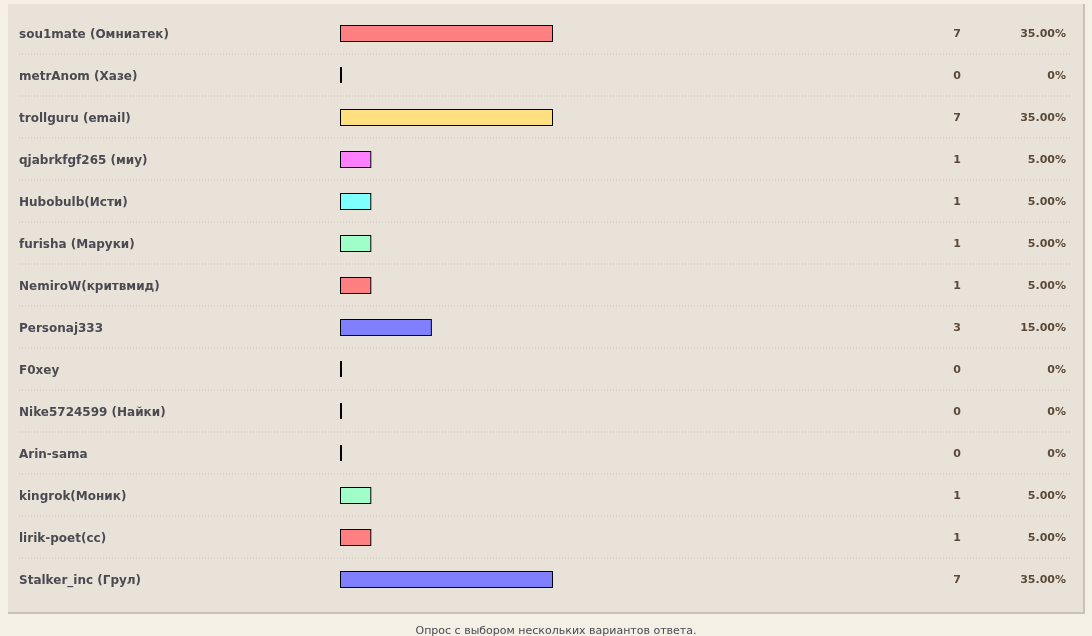  Describe the element at coordinates (73, 201) in the screenshot. I see `y-tick-label: Hubobulb(Исти)` at that location.